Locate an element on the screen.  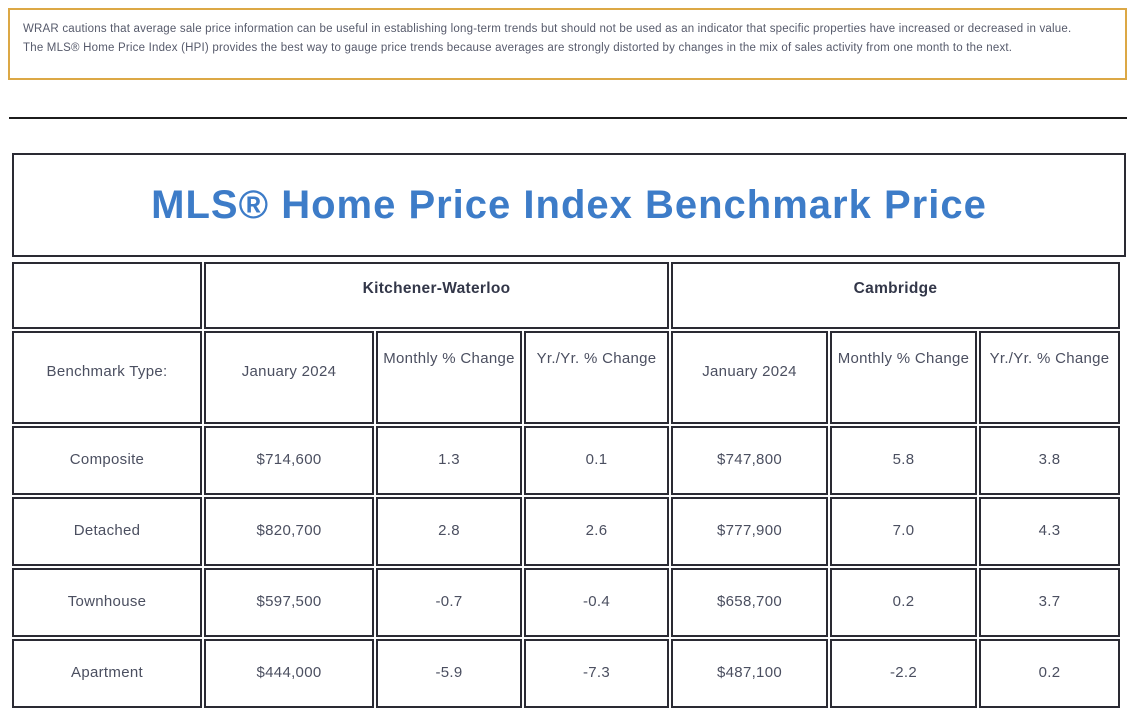
region-header-cambridge: Cambridge is located at coordinates (895, 295).